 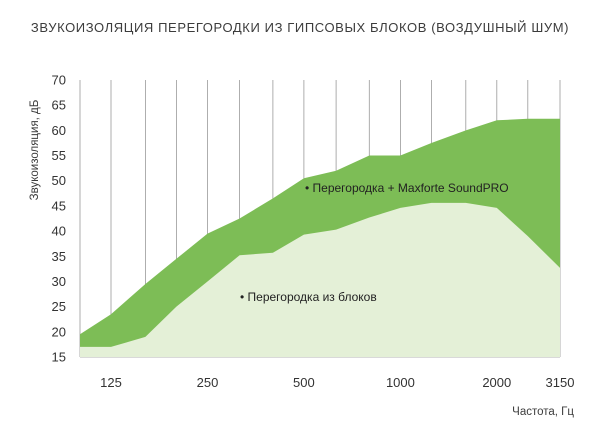 What do you see at coordinates (59, 205) in the screenshot?
I see `y-tick-label: 45` at bounding box center [59, 205].